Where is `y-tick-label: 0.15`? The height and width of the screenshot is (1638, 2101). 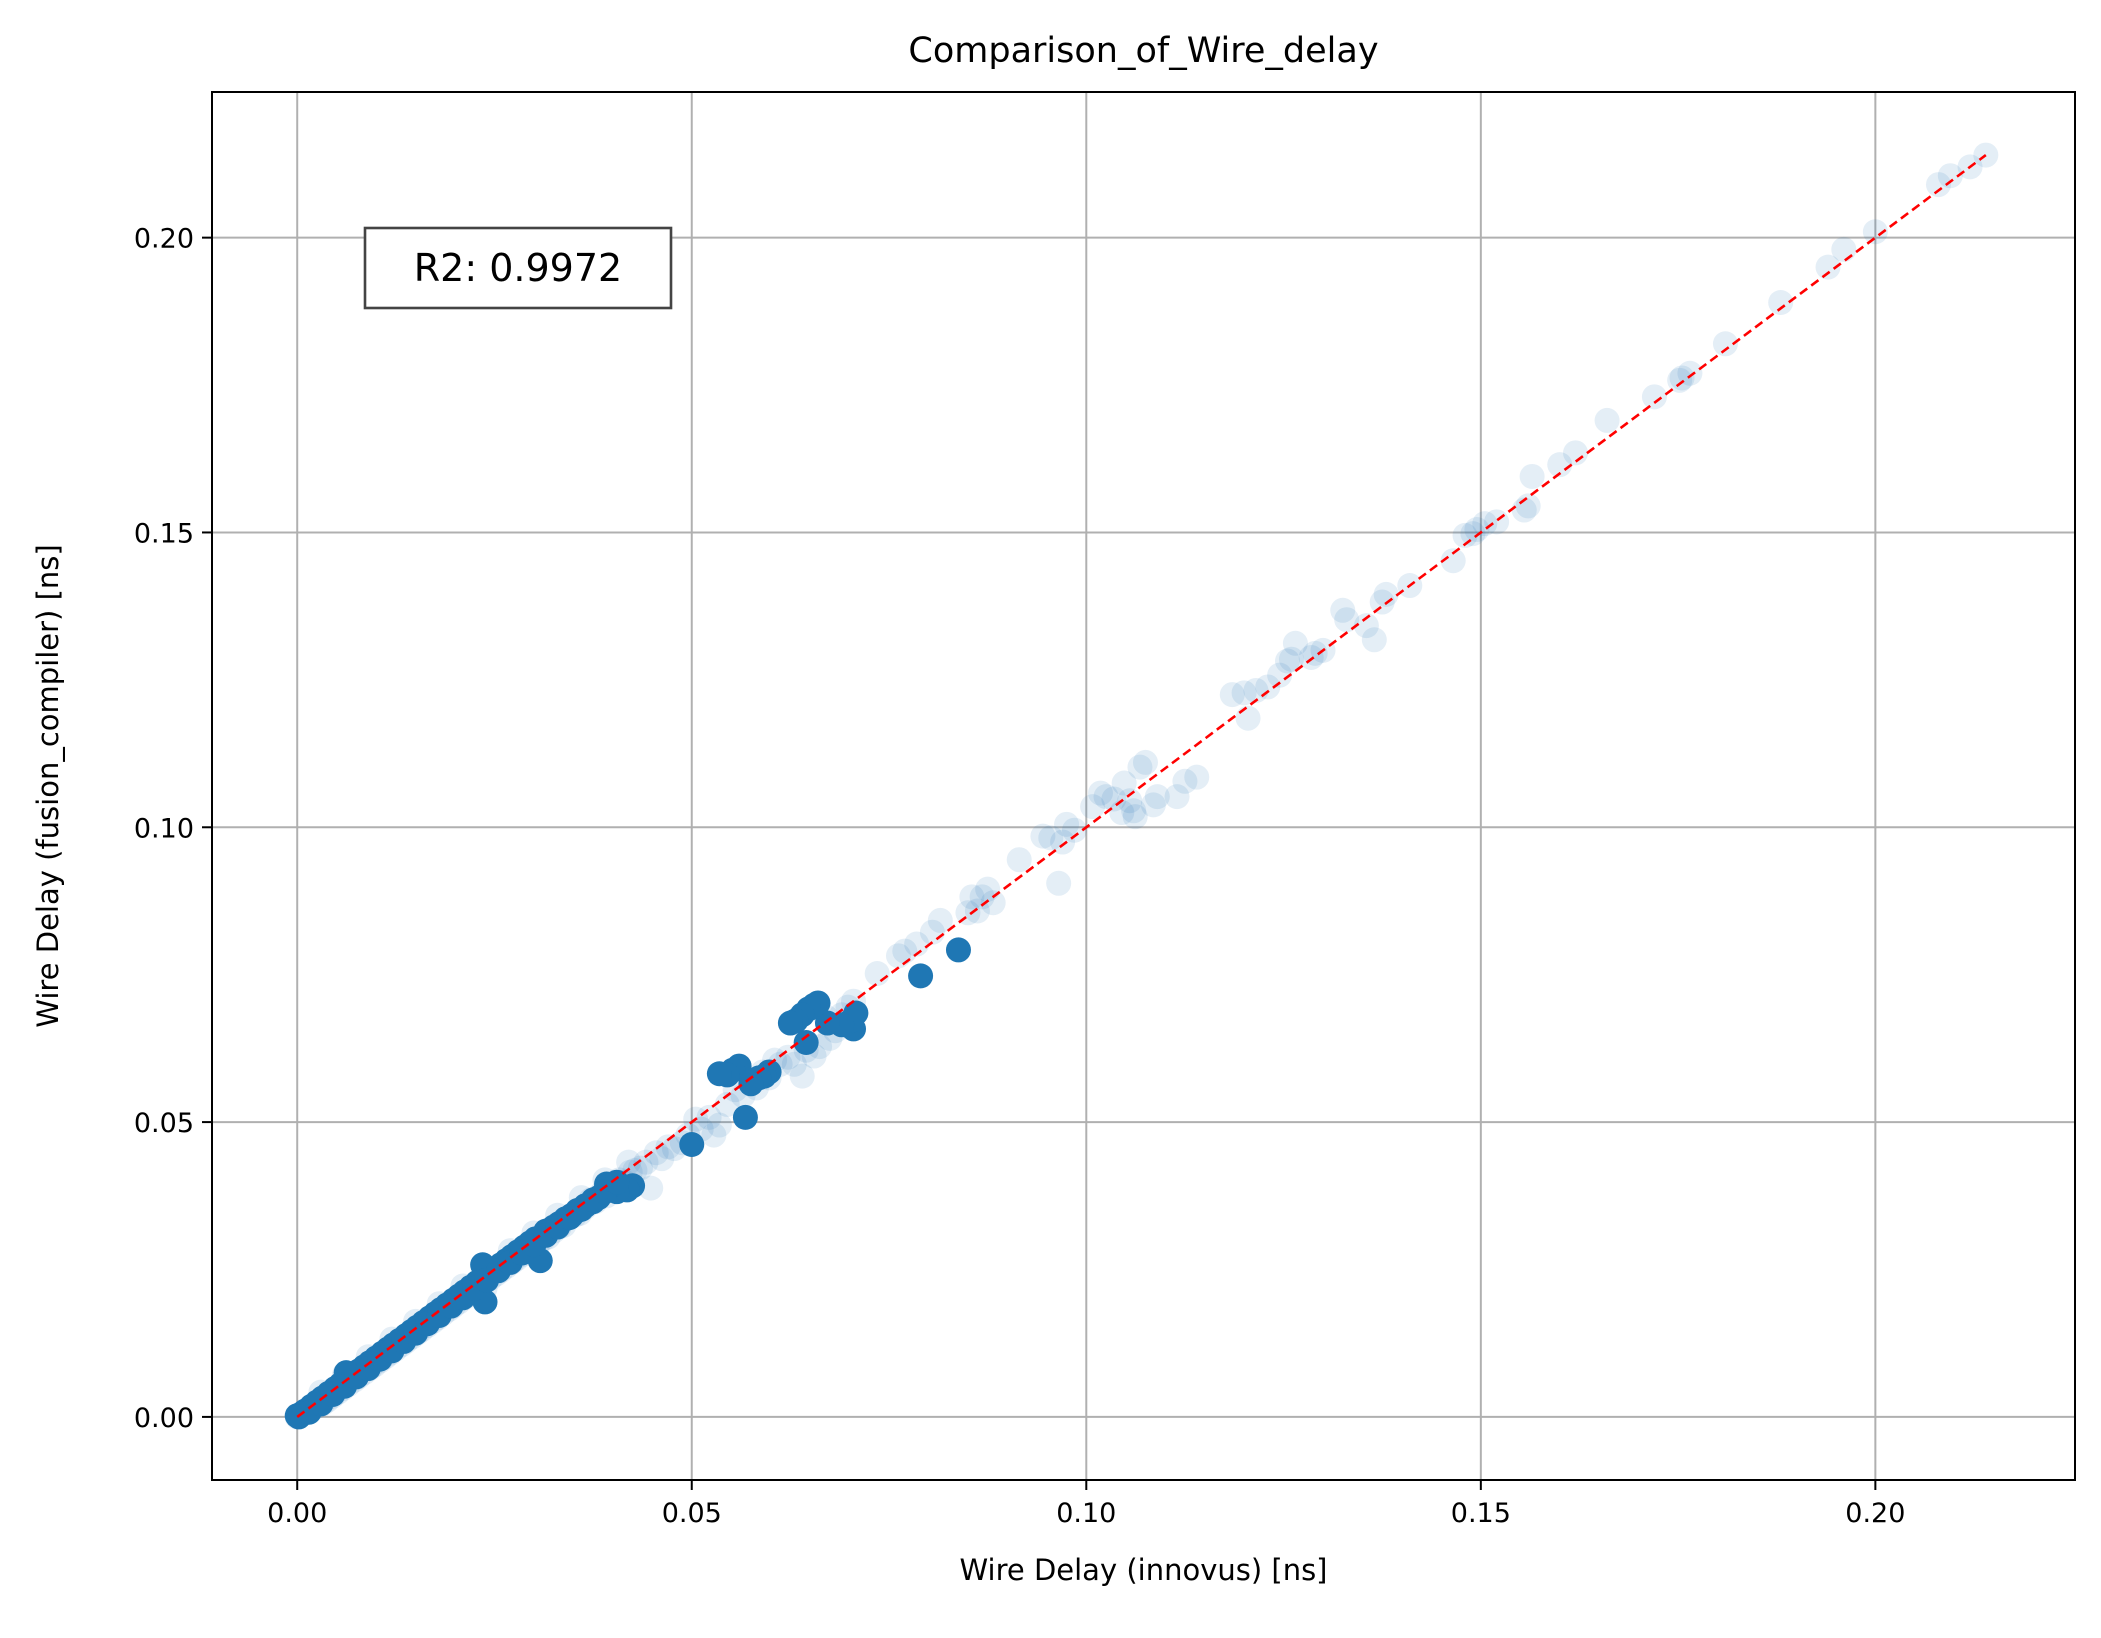 y-tick-label: 0.15 is located at coordinates (164, 533).